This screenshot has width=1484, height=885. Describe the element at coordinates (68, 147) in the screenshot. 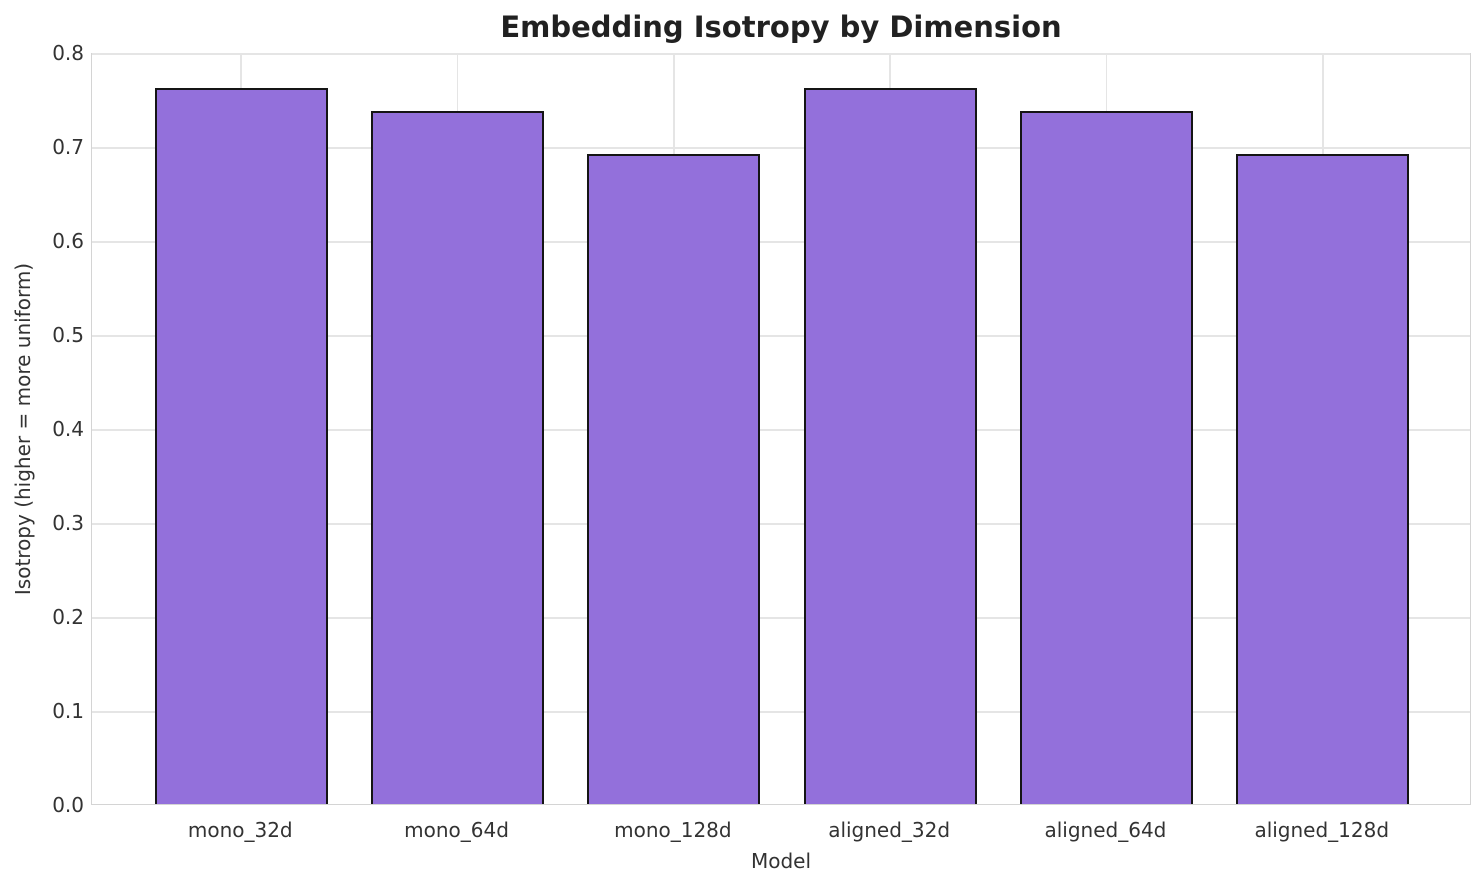

I see `y-tick-label-0.7: 0.7` at that location.